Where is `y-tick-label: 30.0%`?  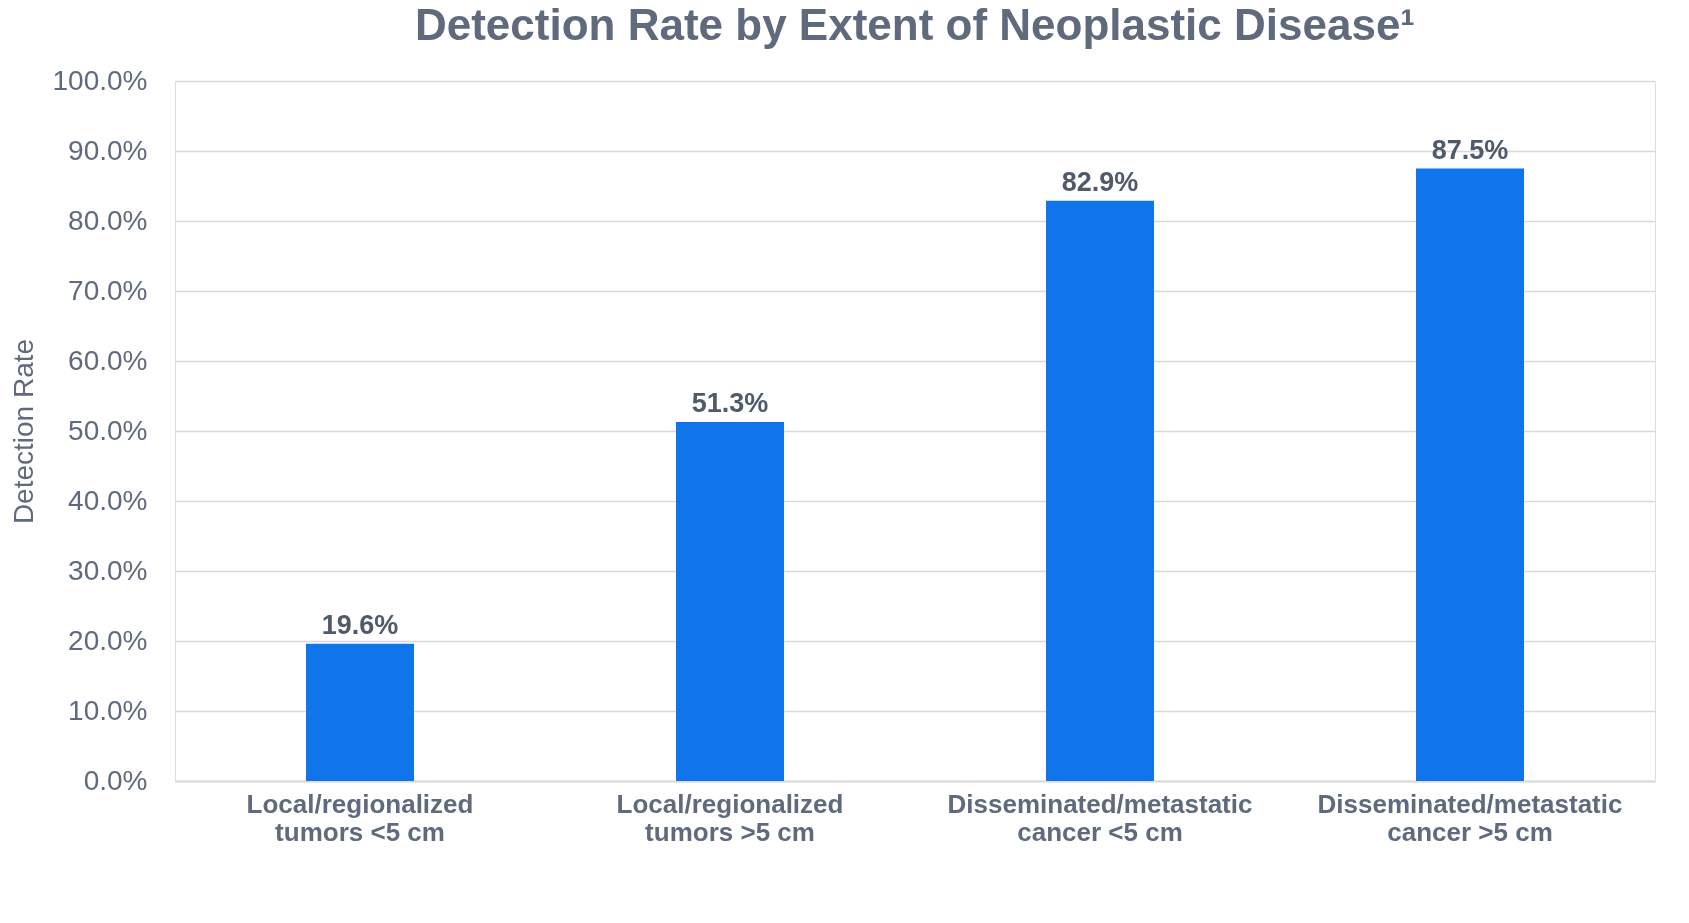 y-tick-label: 30.0% is located at coordinates (108, 570).